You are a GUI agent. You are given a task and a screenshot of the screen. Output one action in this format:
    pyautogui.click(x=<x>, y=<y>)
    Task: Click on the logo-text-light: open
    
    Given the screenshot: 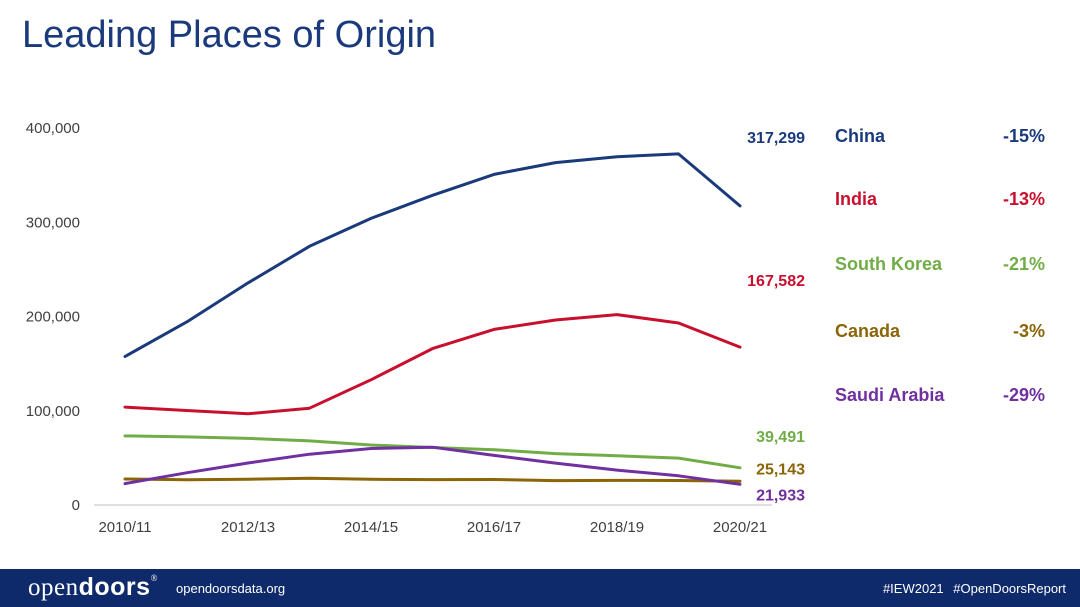 What is the action you would take?
    pyautogui.click(x=53, y=587)
    